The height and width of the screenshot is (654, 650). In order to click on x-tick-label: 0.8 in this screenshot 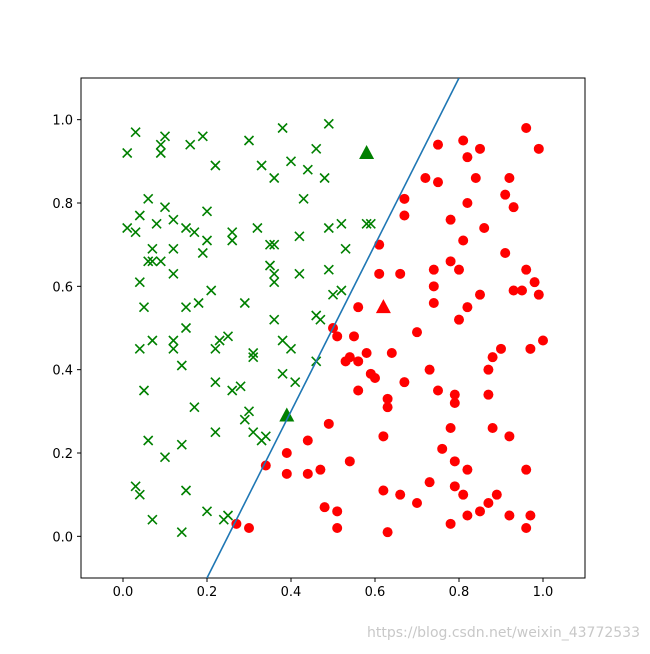, I will do `click(459, 592)`.